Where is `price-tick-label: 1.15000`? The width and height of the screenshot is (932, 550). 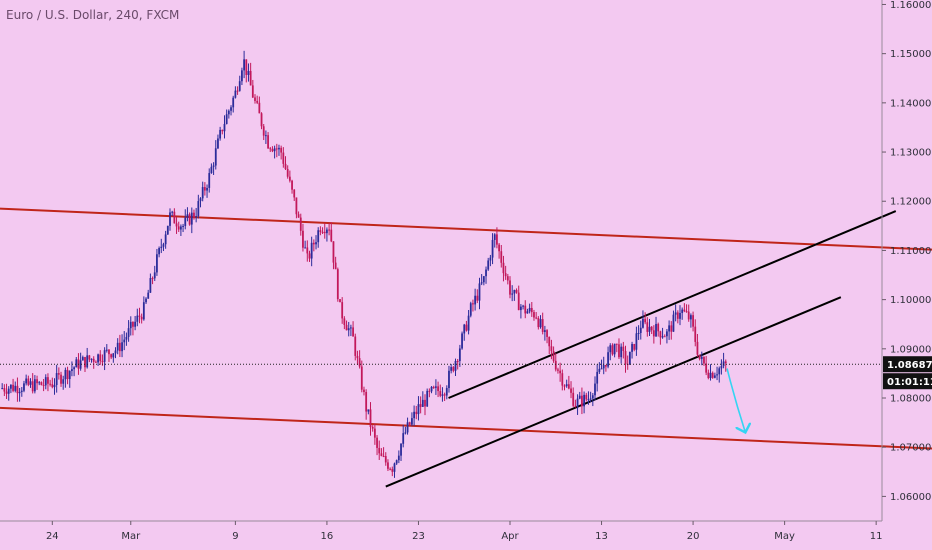
price-tick-label: 1.15000 is located at coordinates (910, 54).